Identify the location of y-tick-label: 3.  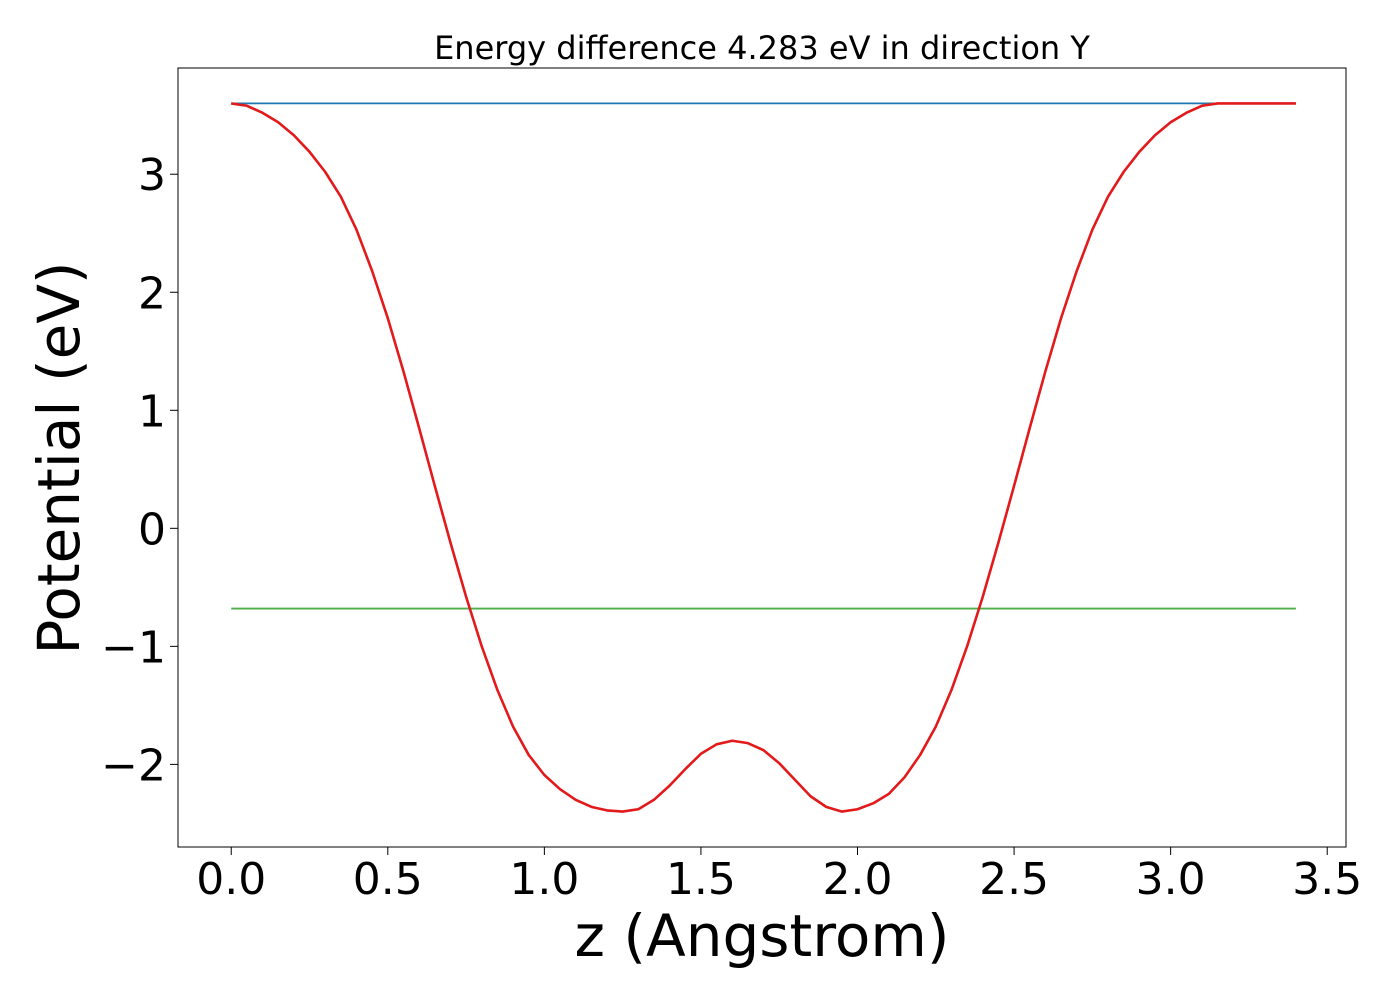
(152, 175).